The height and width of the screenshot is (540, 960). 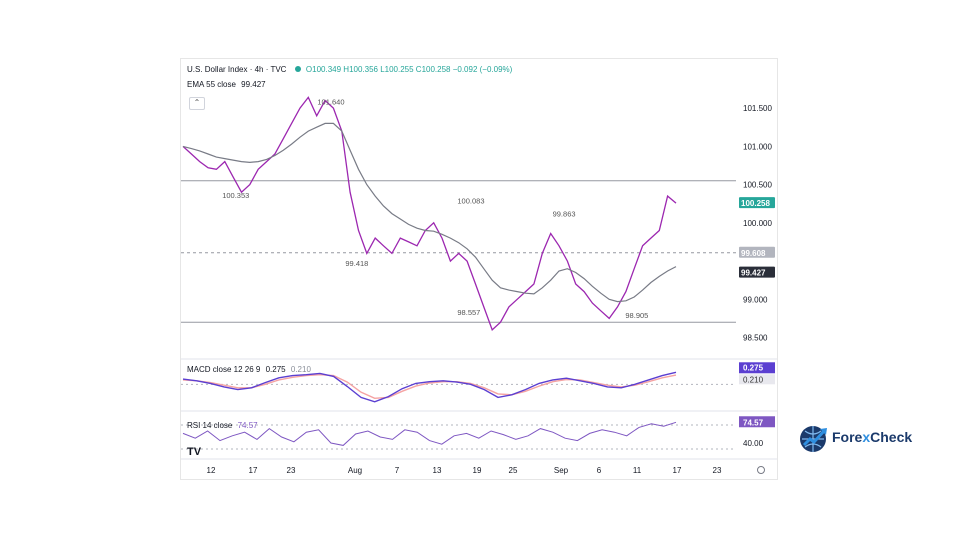 I want to click on macd-axis-tag-label: 0.275, so click(x=753, y=367).